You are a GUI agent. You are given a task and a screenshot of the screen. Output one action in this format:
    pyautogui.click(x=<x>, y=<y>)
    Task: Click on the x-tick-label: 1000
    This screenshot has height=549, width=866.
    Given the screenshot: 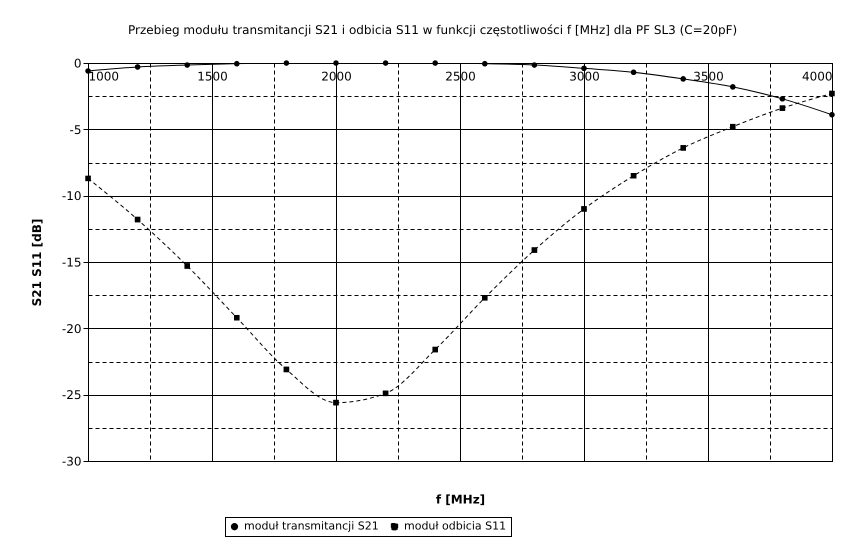 What is the action you would take?
    pyautogui.click(x=104, y=77)
    